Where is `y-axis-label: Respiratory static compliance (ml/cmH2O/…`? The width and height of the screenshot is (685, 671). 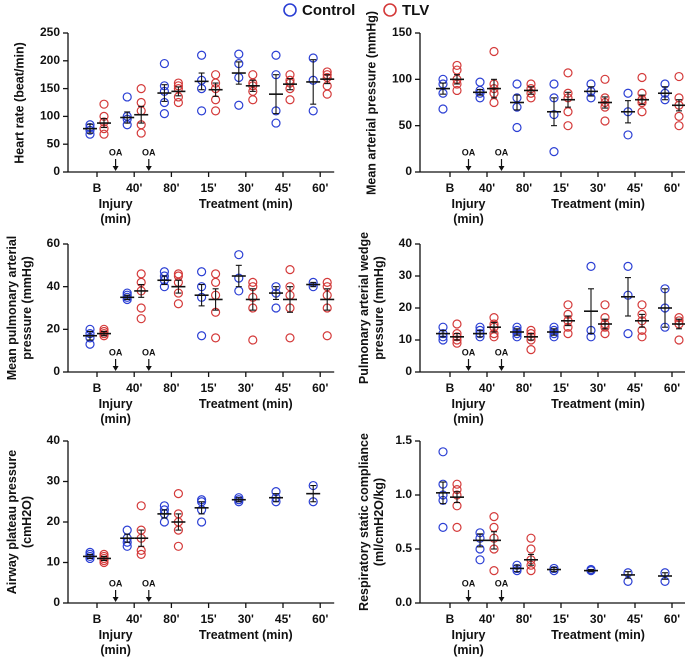 y-axis-label: Respiratory static compliance (ml/cmH2O/… is located at coordinates (371, 522).